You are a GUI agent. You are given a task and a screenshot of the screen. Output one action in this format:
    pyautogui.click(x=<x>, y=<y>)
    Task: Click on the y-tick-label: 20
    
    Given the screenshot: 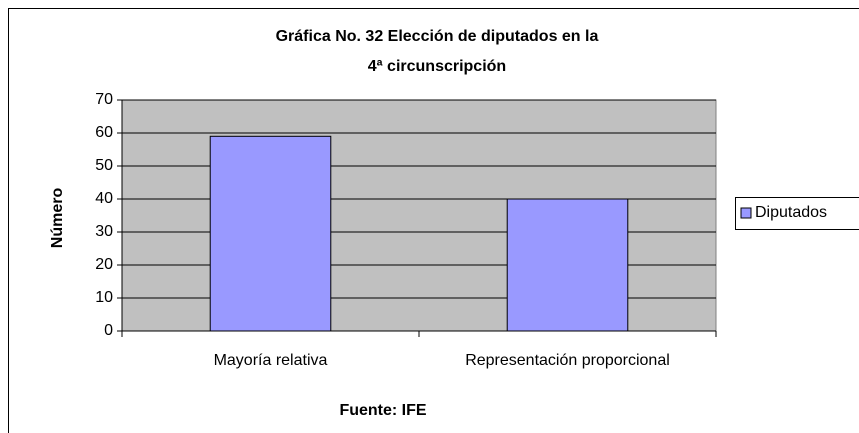 What is the action you would take?
    pyautogui.click(x=104, y=264)
    